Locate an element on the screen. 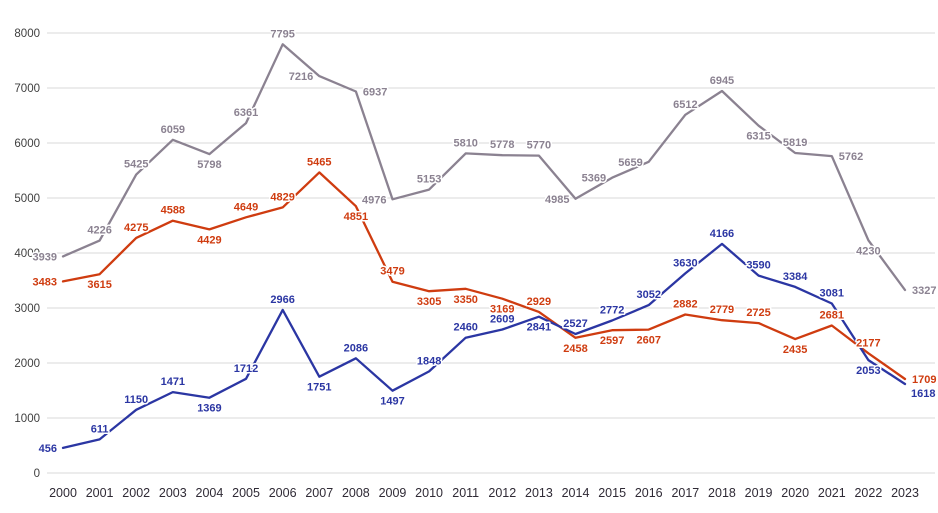 Image resolution: width=938 pixels, height=513 pixels. data-point-label-gray: 3939 is located at coordinates (45, 257).